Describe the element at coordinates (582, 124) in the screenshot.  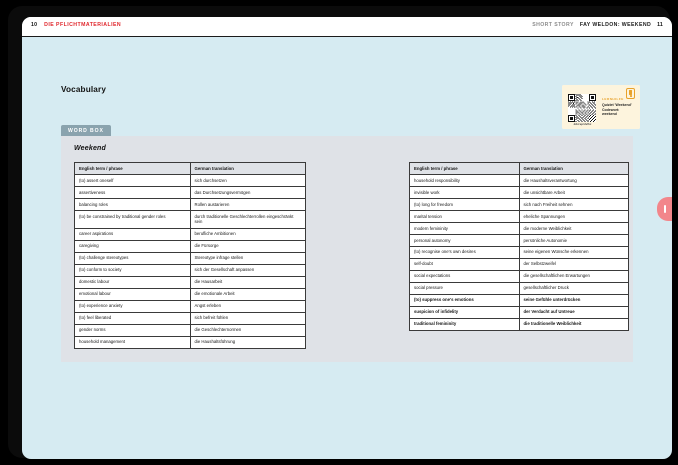
I see `qr-caption: ddvrep/dvfkz` at that location.